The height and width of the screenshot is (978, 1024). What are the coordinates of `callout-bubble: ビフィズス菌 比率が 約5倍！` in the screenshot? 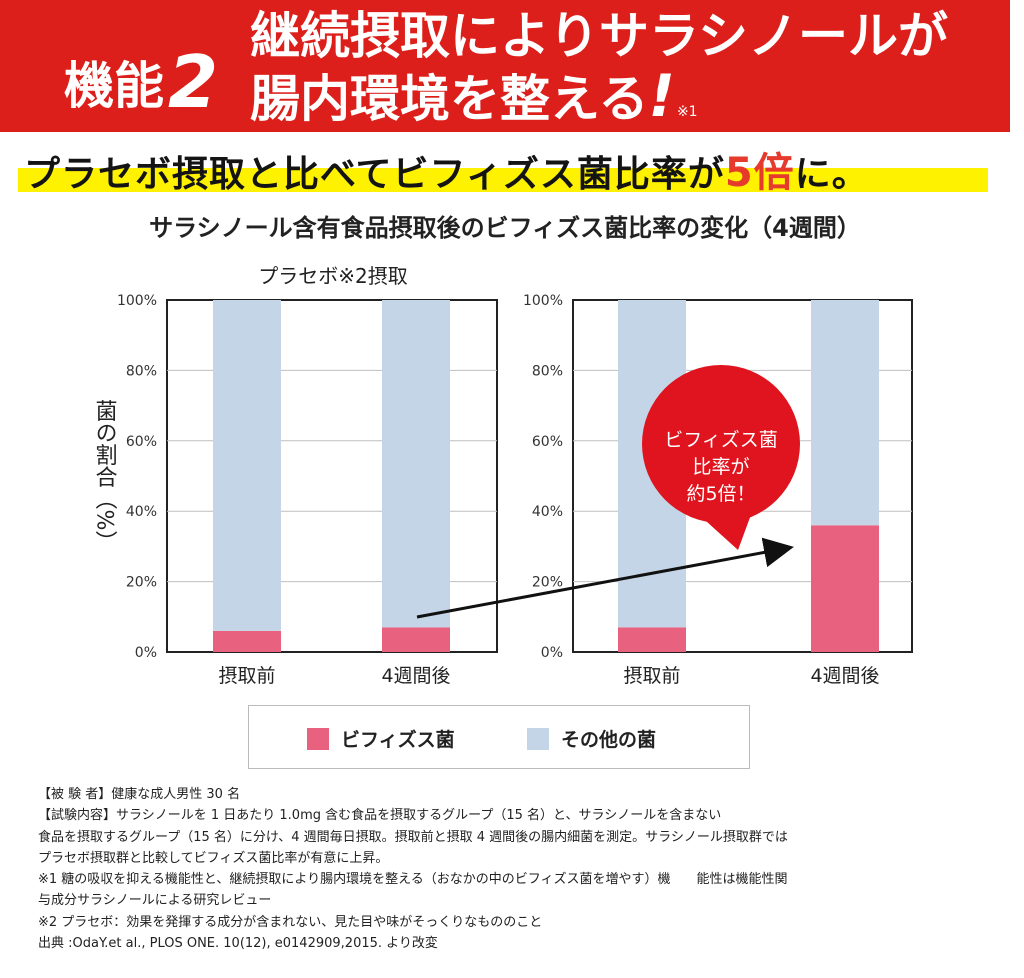 It's located at (721, 457).